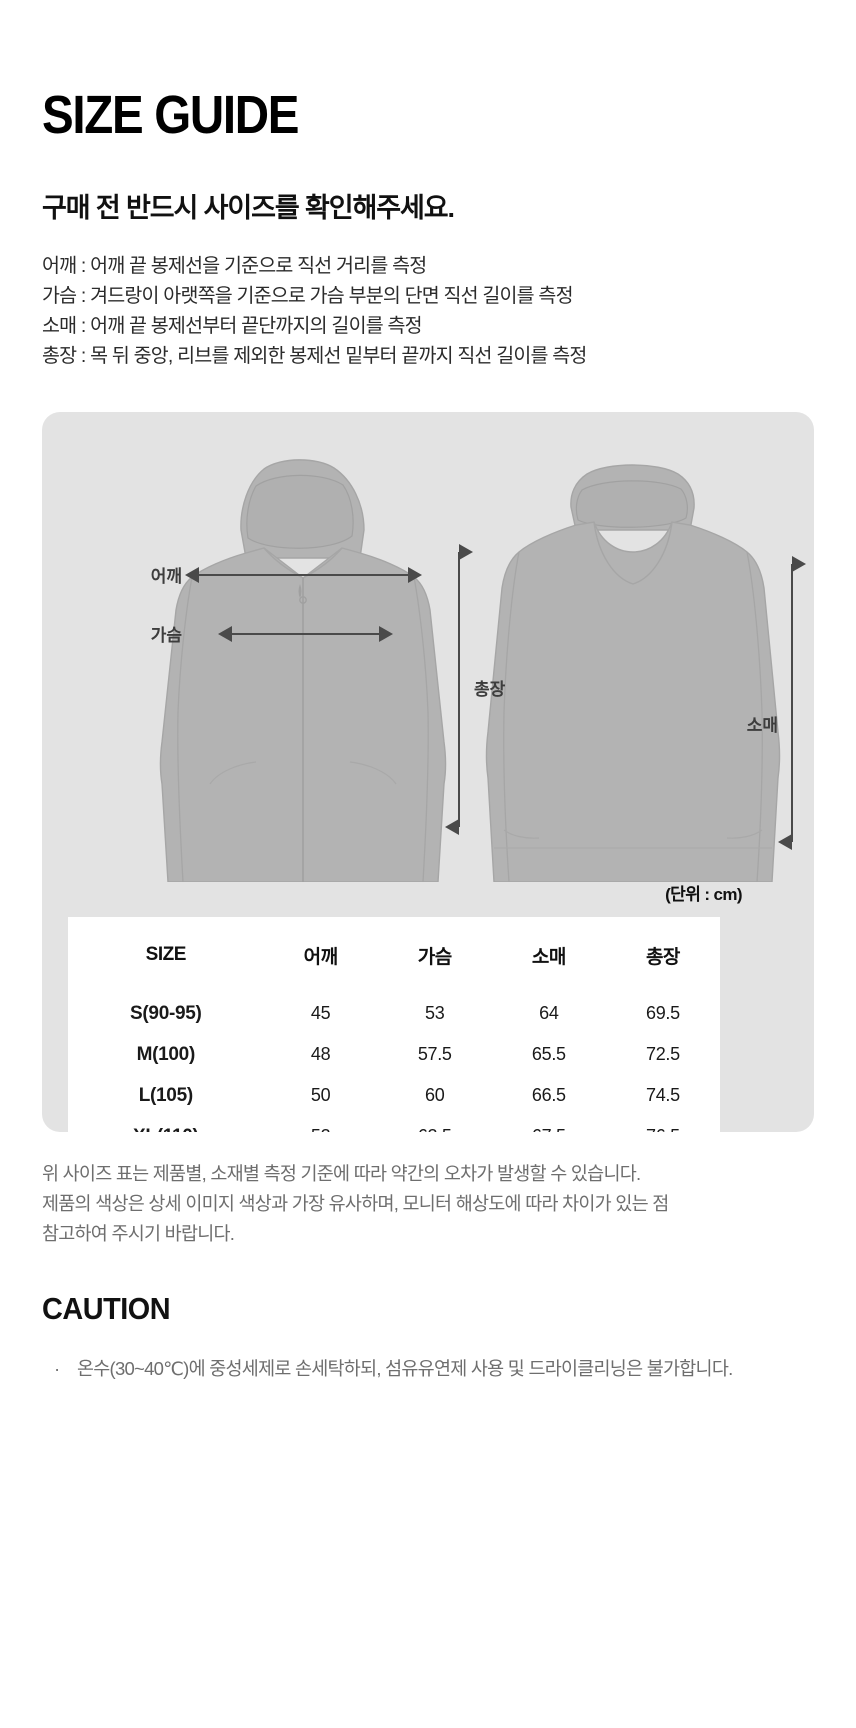 The width and height of the screenshot is (856, 1728). I want to click on table-row: L(105) 50 60 66.5 74.5, so click(394, 1095).